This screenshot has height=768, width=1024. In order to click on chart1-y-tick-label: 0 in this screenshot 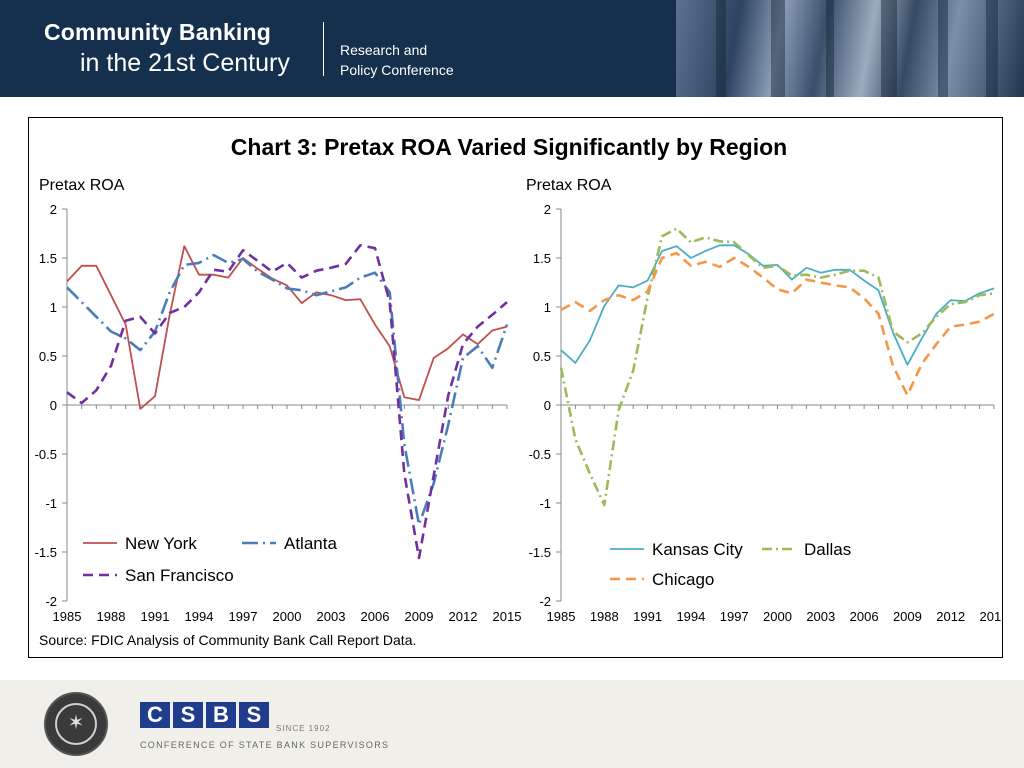, I will do `click(53, 405)`.